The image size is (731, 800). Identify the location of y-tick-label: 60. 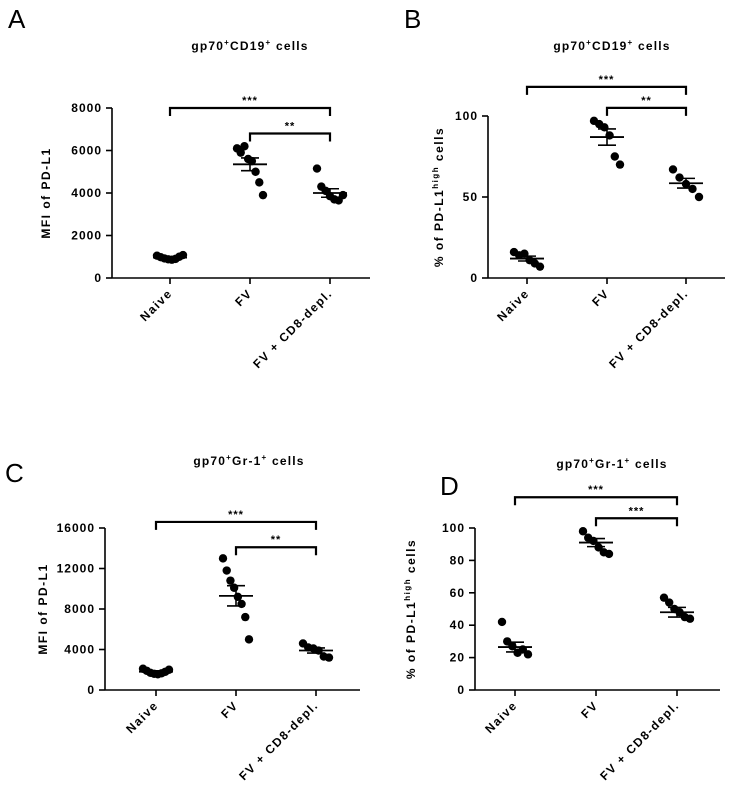
(457, 593).